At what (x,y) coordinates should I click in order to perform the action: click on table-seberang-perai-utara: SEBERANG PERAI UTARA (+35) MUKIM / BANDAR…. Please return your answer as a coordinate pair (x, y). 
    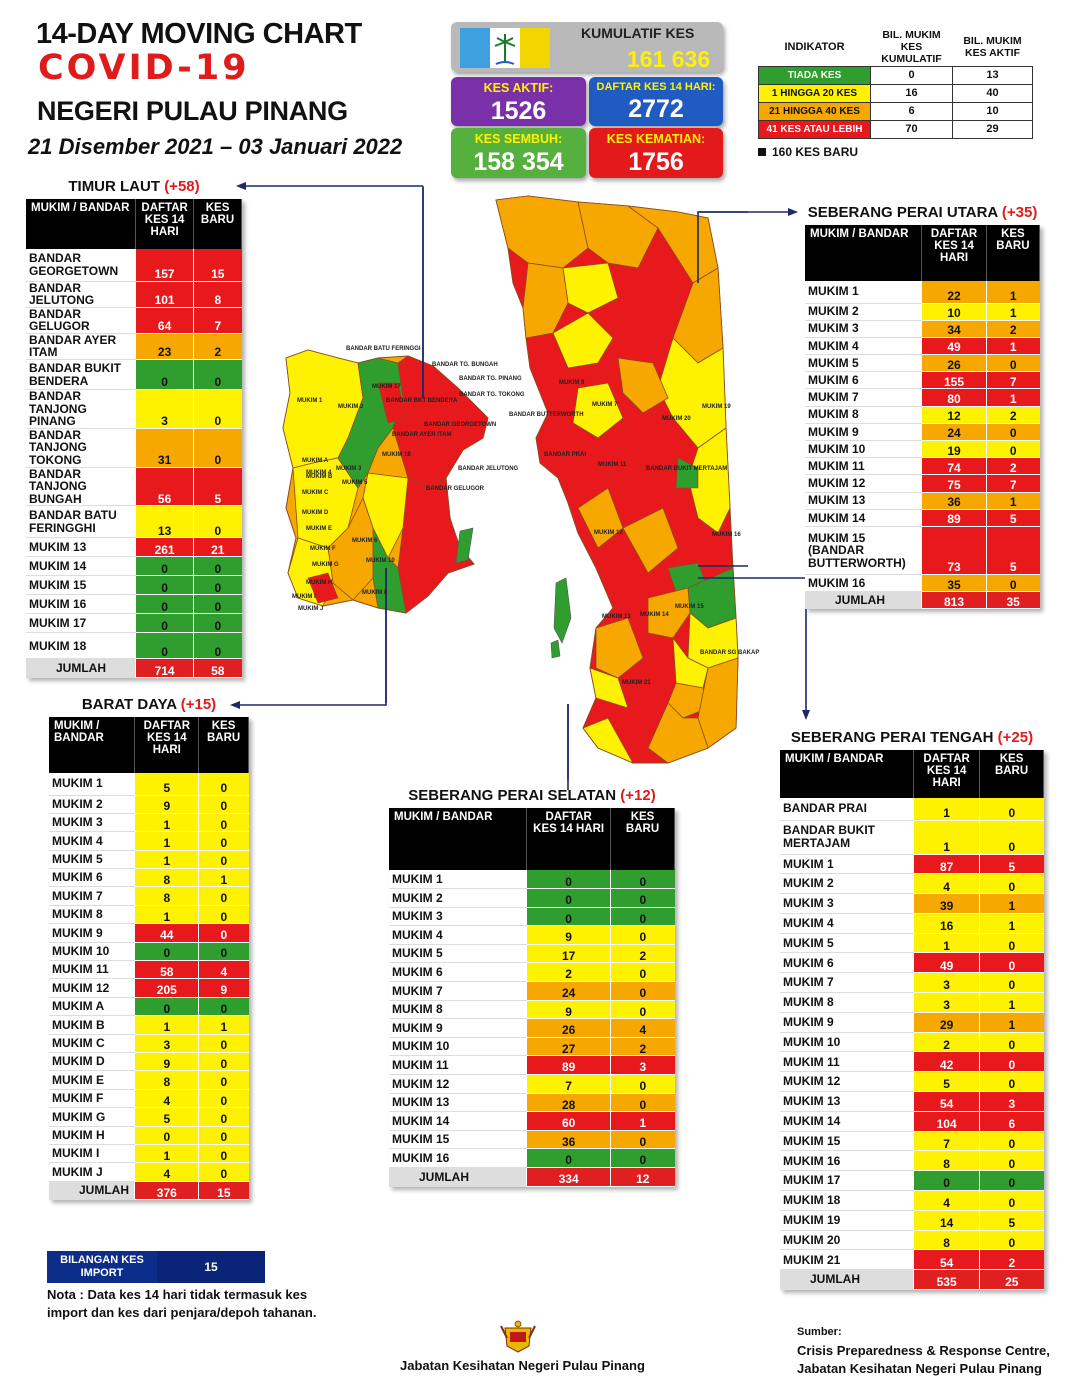
    Looking at the image, I should click on (923, 407).